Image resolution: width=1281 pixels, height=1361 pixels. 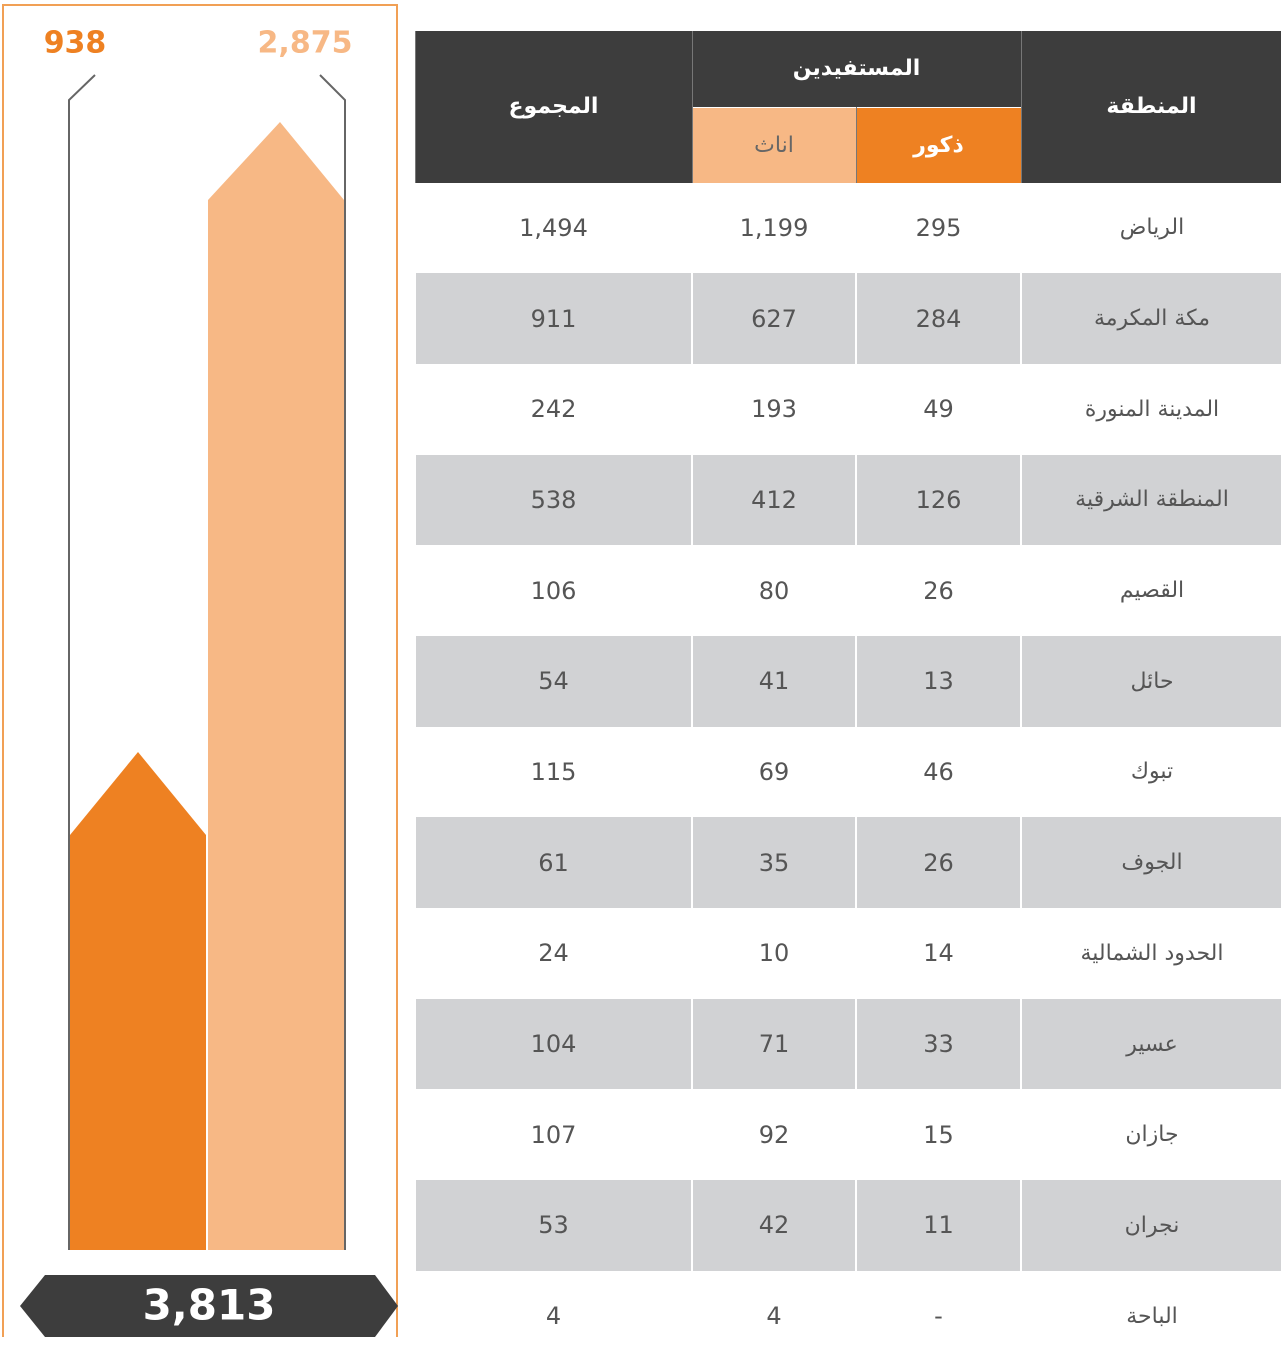 What do you see at coordinates (1151, 409) in the screenshot?
I see `cell-region: المدينة المنورة` at bounding box center [1151, 409].